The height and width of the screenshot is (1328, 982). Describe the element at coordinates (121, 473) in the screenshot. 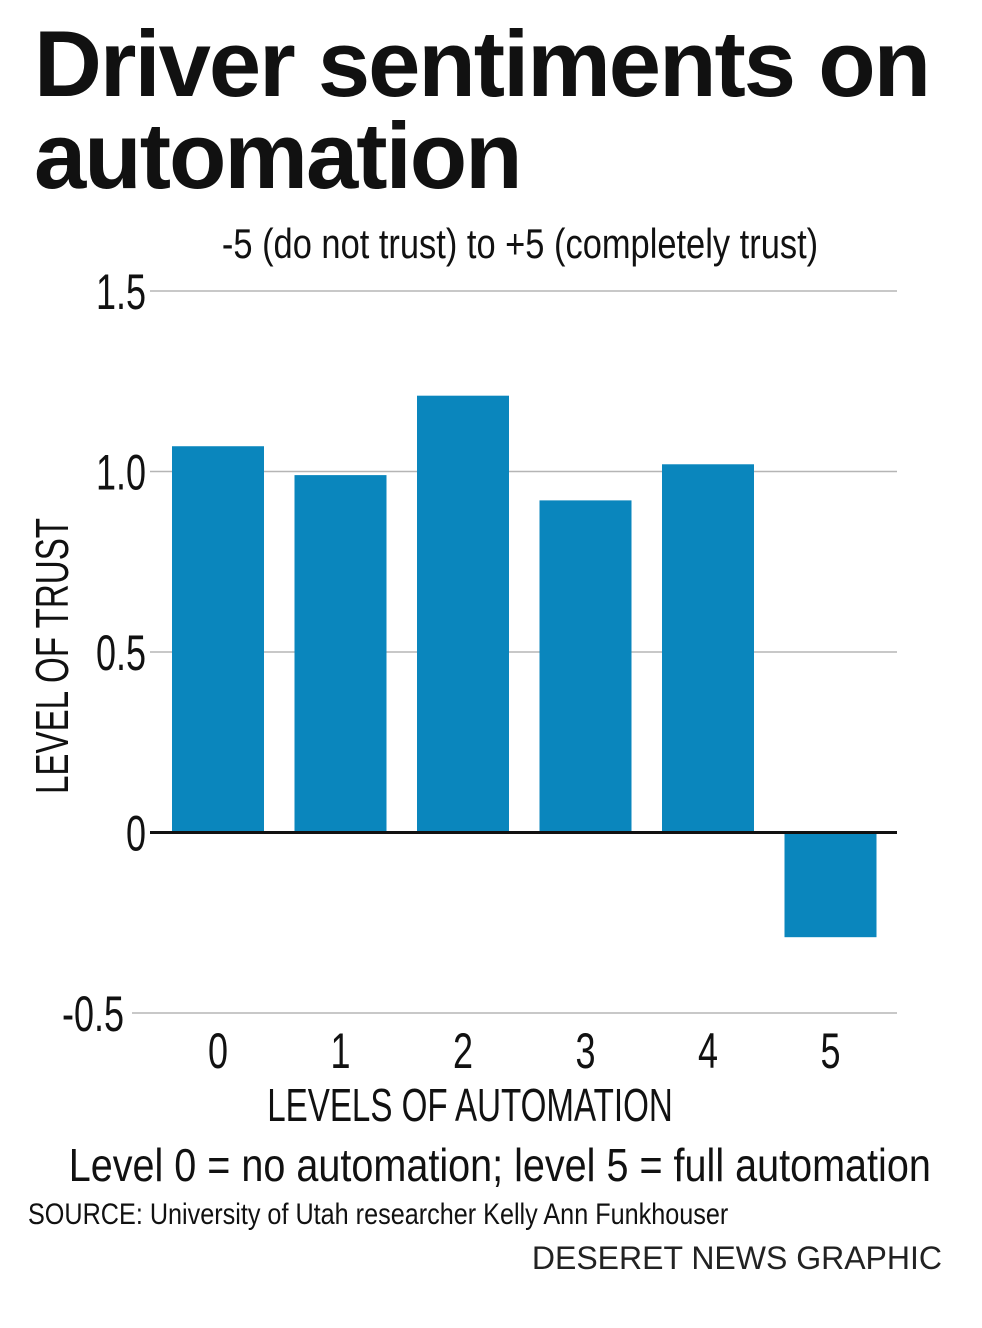

I see `y-tick-label: 1.0` at that location.